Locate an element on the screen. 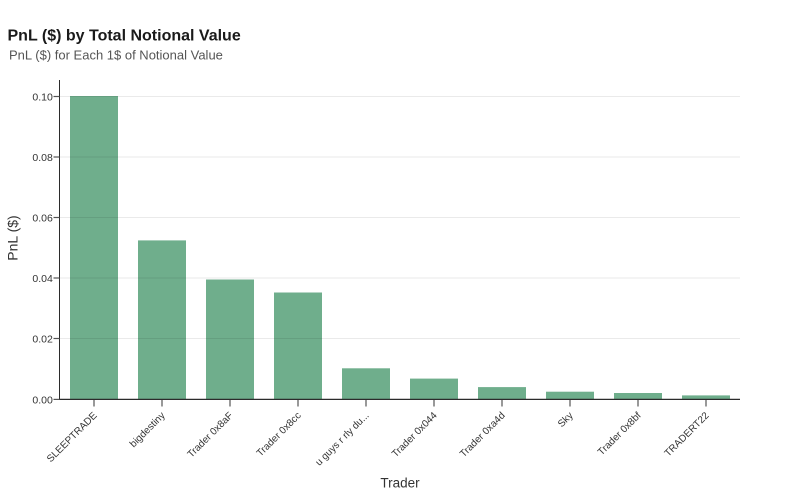  svg-text: Trader 0x8cc is located at coordinates (279, 434).